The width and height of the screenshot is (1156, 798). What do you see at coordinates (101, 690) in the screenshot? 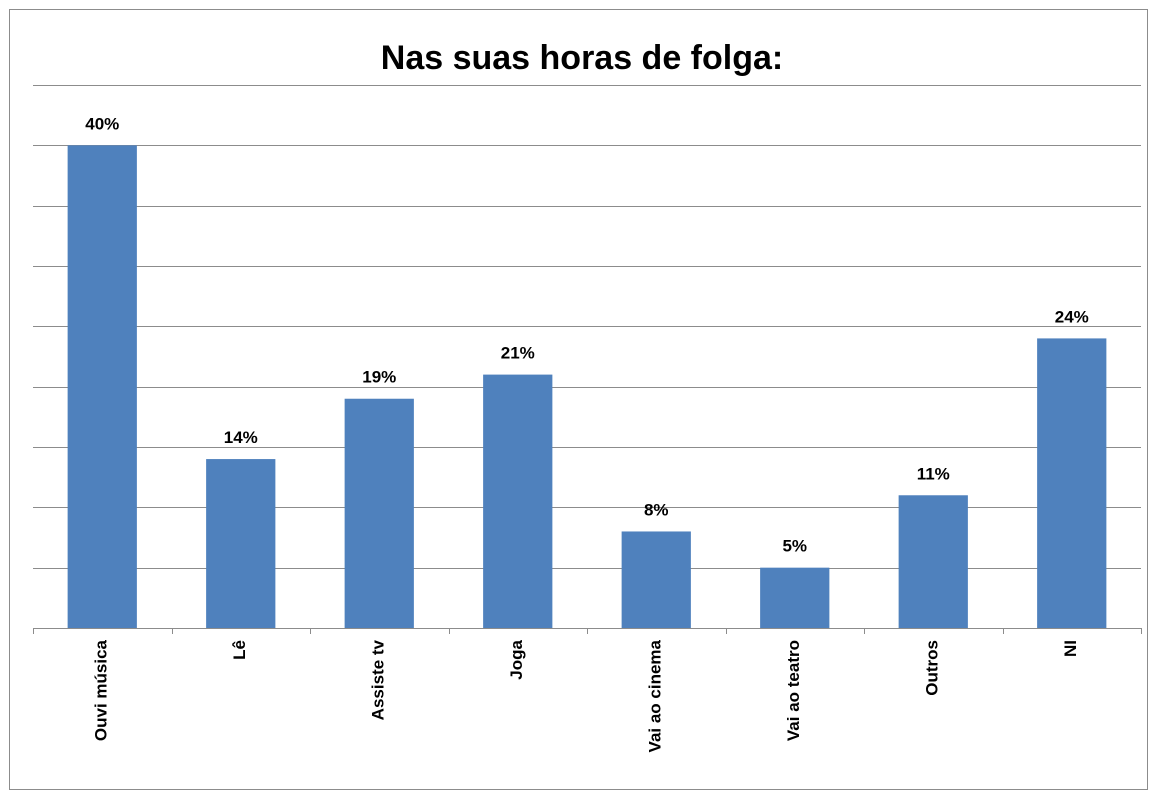
I see `x-tick-label: Ouvi música` at bounding box center [101, 690].